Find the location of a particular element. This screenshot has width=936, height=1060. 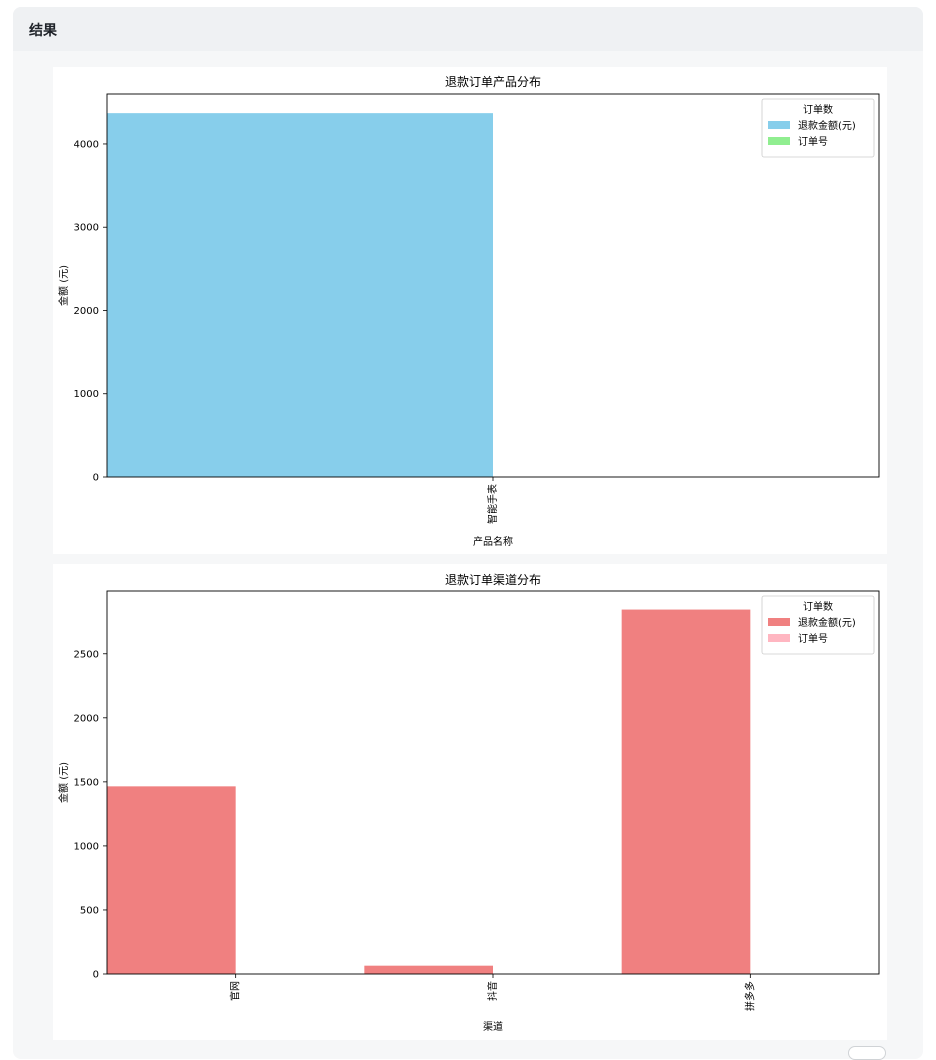

x-tick-label: 拼多多 is located at coordinates (749, 996).